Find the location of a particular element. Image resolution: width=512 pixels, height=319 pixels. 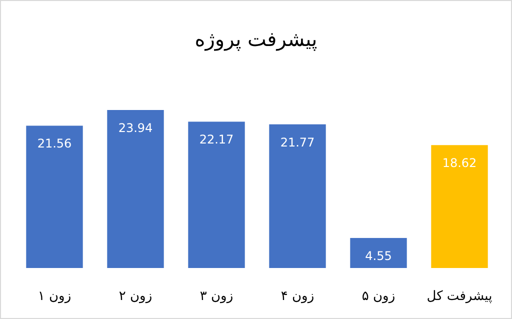

data-label: 21.56 is located at coordinates (54, 143).